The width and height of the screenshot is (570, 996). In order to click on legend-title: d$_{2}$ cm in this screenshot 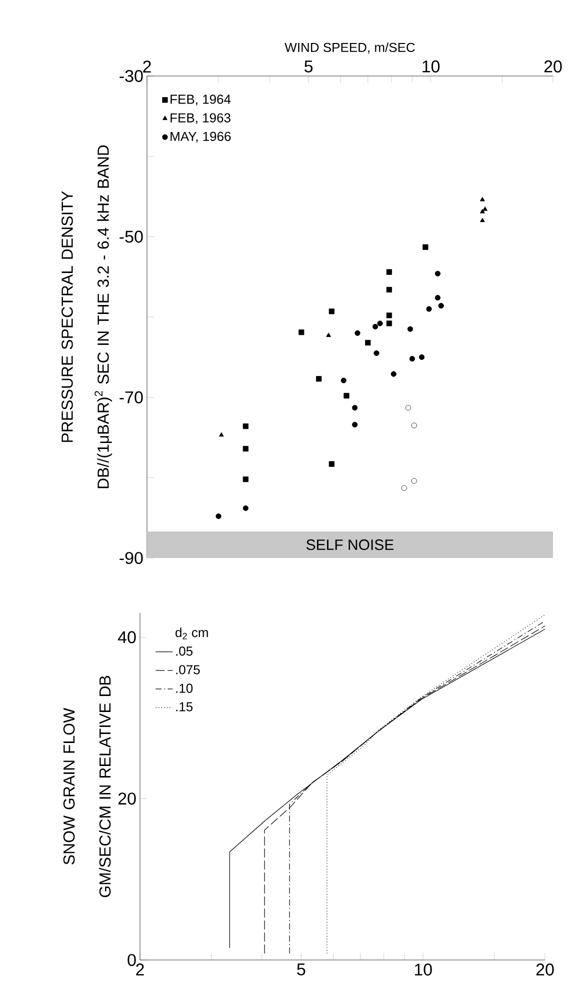, I will do `click(192, 634)`.